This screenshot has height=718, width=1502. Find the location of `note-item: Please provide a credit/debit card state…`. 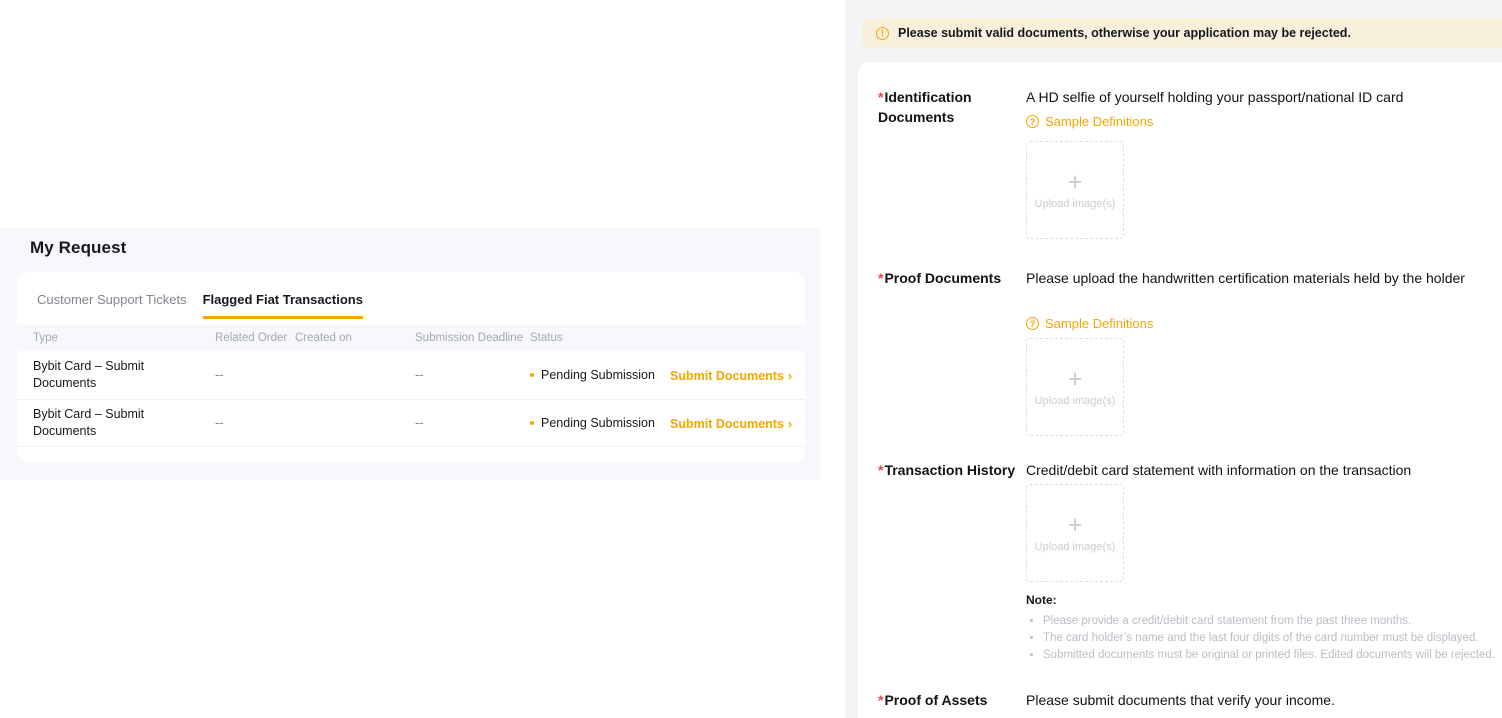

note-item: Please provide a credit/debit card state… is located at coordinates (1272, 621).